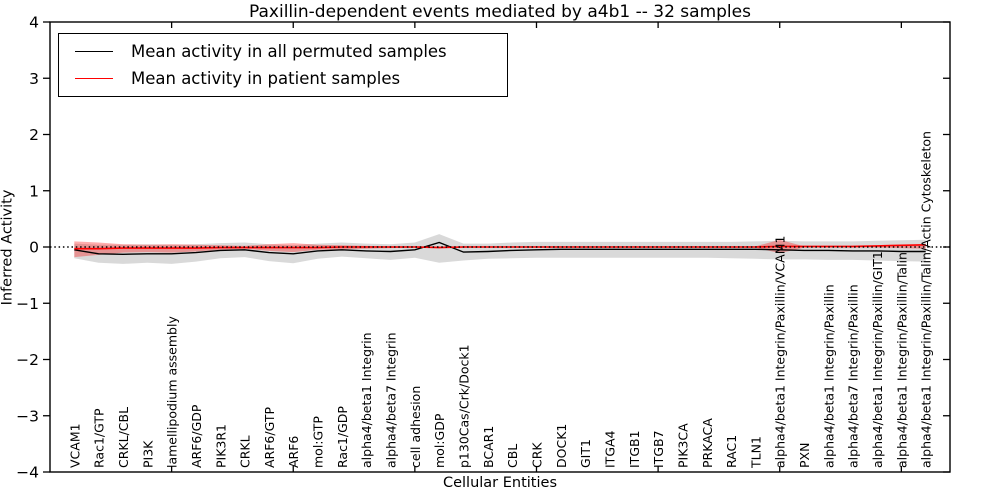  I want to click on permuted-std-band, so click(500, 249).